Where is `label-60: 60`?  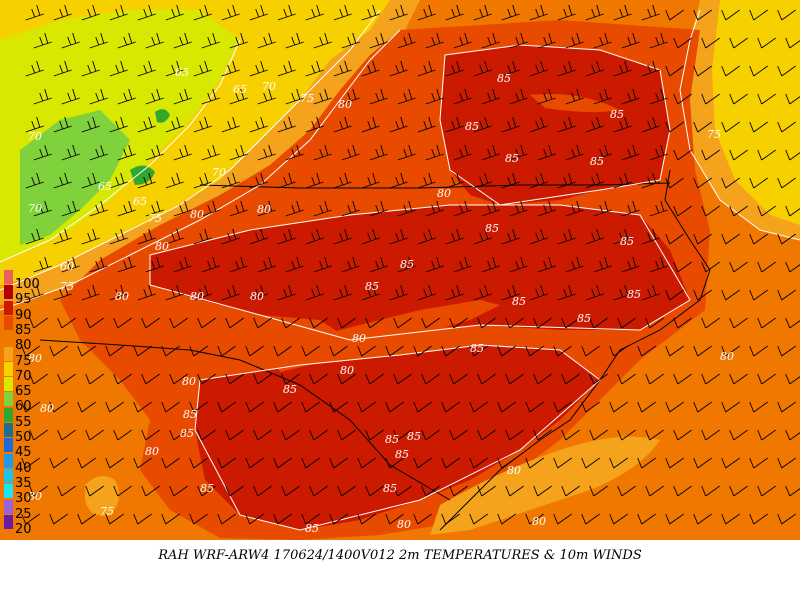 label-60: 60 is located at coordinates (67, 266).